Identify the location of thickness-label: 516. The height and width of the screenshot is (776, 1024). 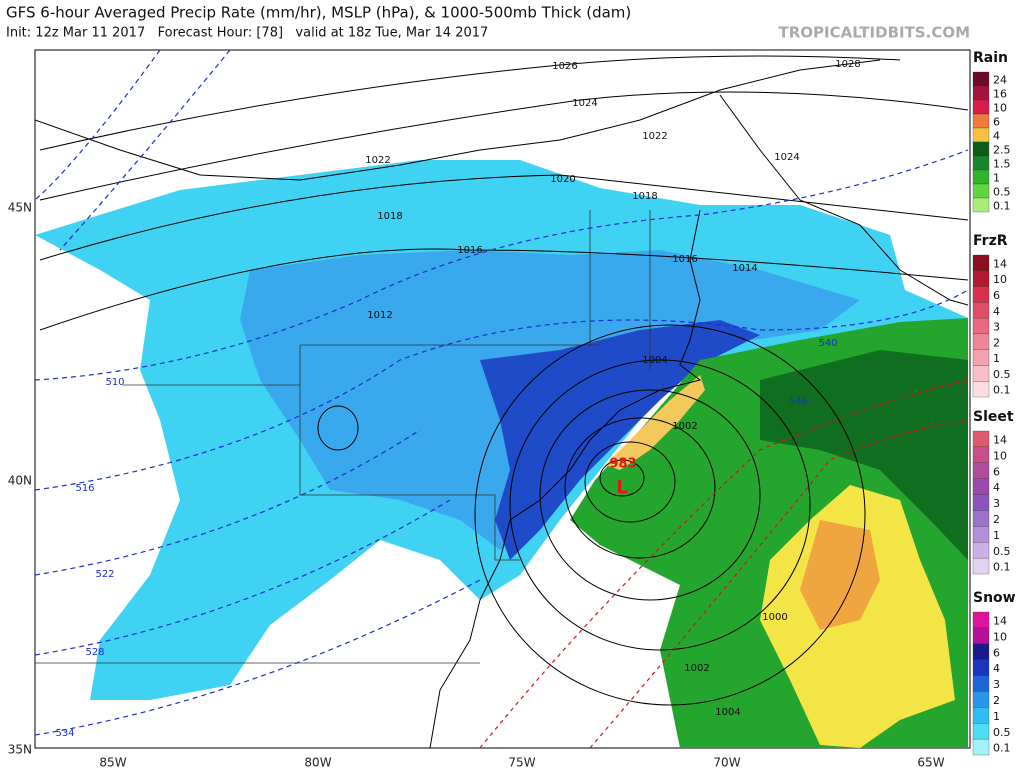
(84, 488).